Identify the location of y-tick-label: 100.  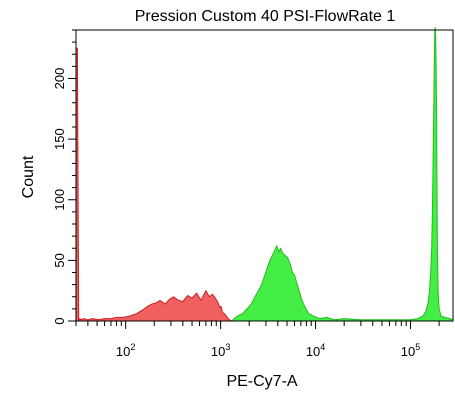
(59, 200).